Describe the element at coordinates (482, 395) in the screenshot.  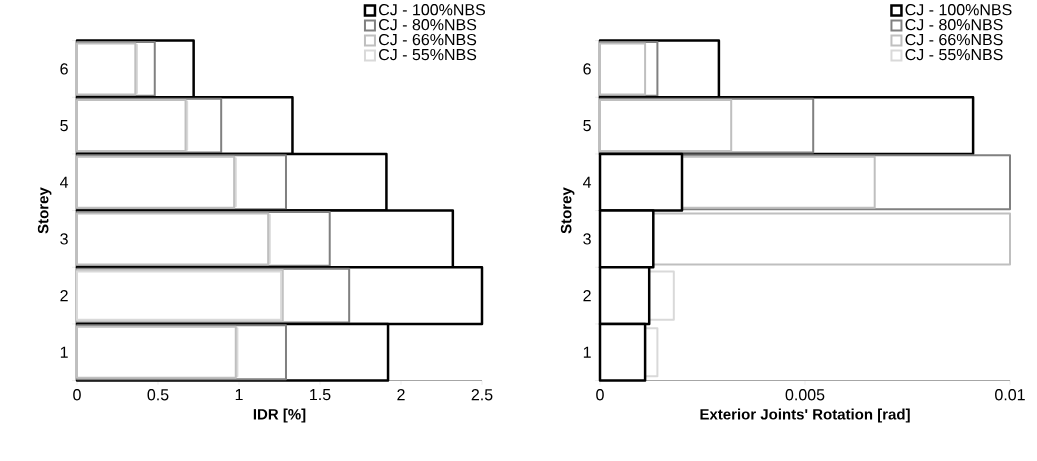
I see `x-tick-label: 2.5` at that location.